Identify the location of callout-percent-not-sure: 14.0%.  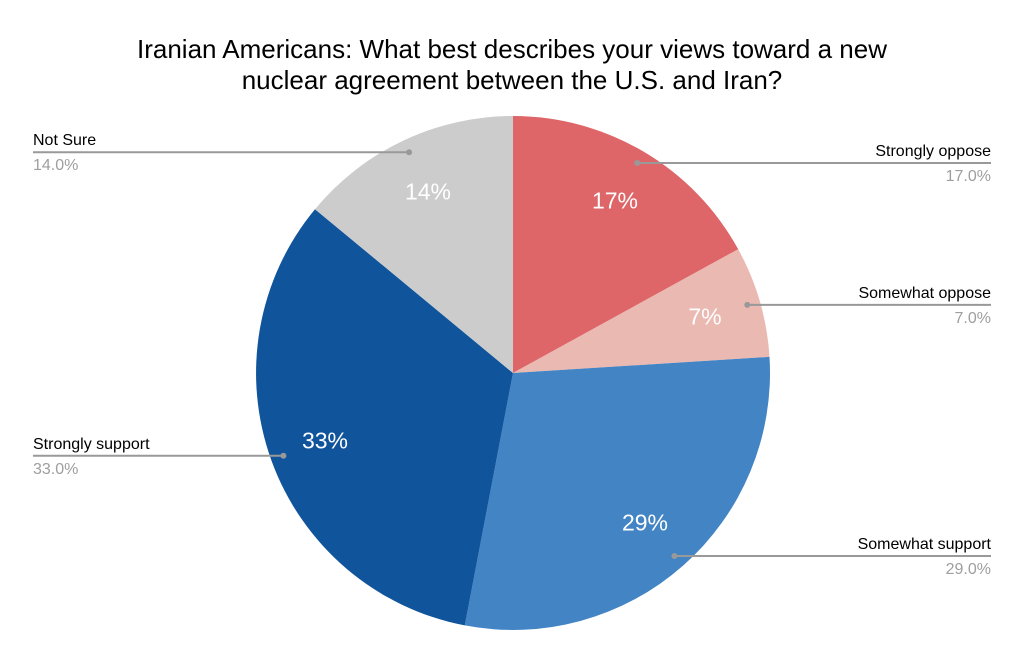
(56, 166).